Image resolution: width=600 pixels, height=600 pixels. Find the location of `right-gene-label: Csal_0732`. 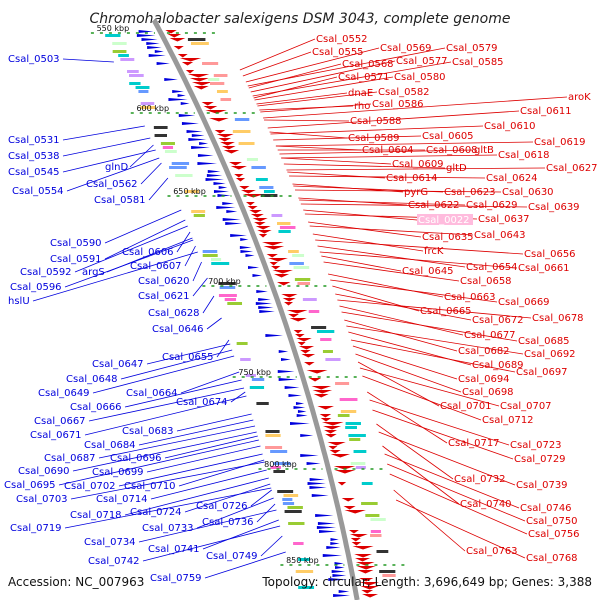

right-gene-label: Csal_0732 is located at coordinates (480, 479).